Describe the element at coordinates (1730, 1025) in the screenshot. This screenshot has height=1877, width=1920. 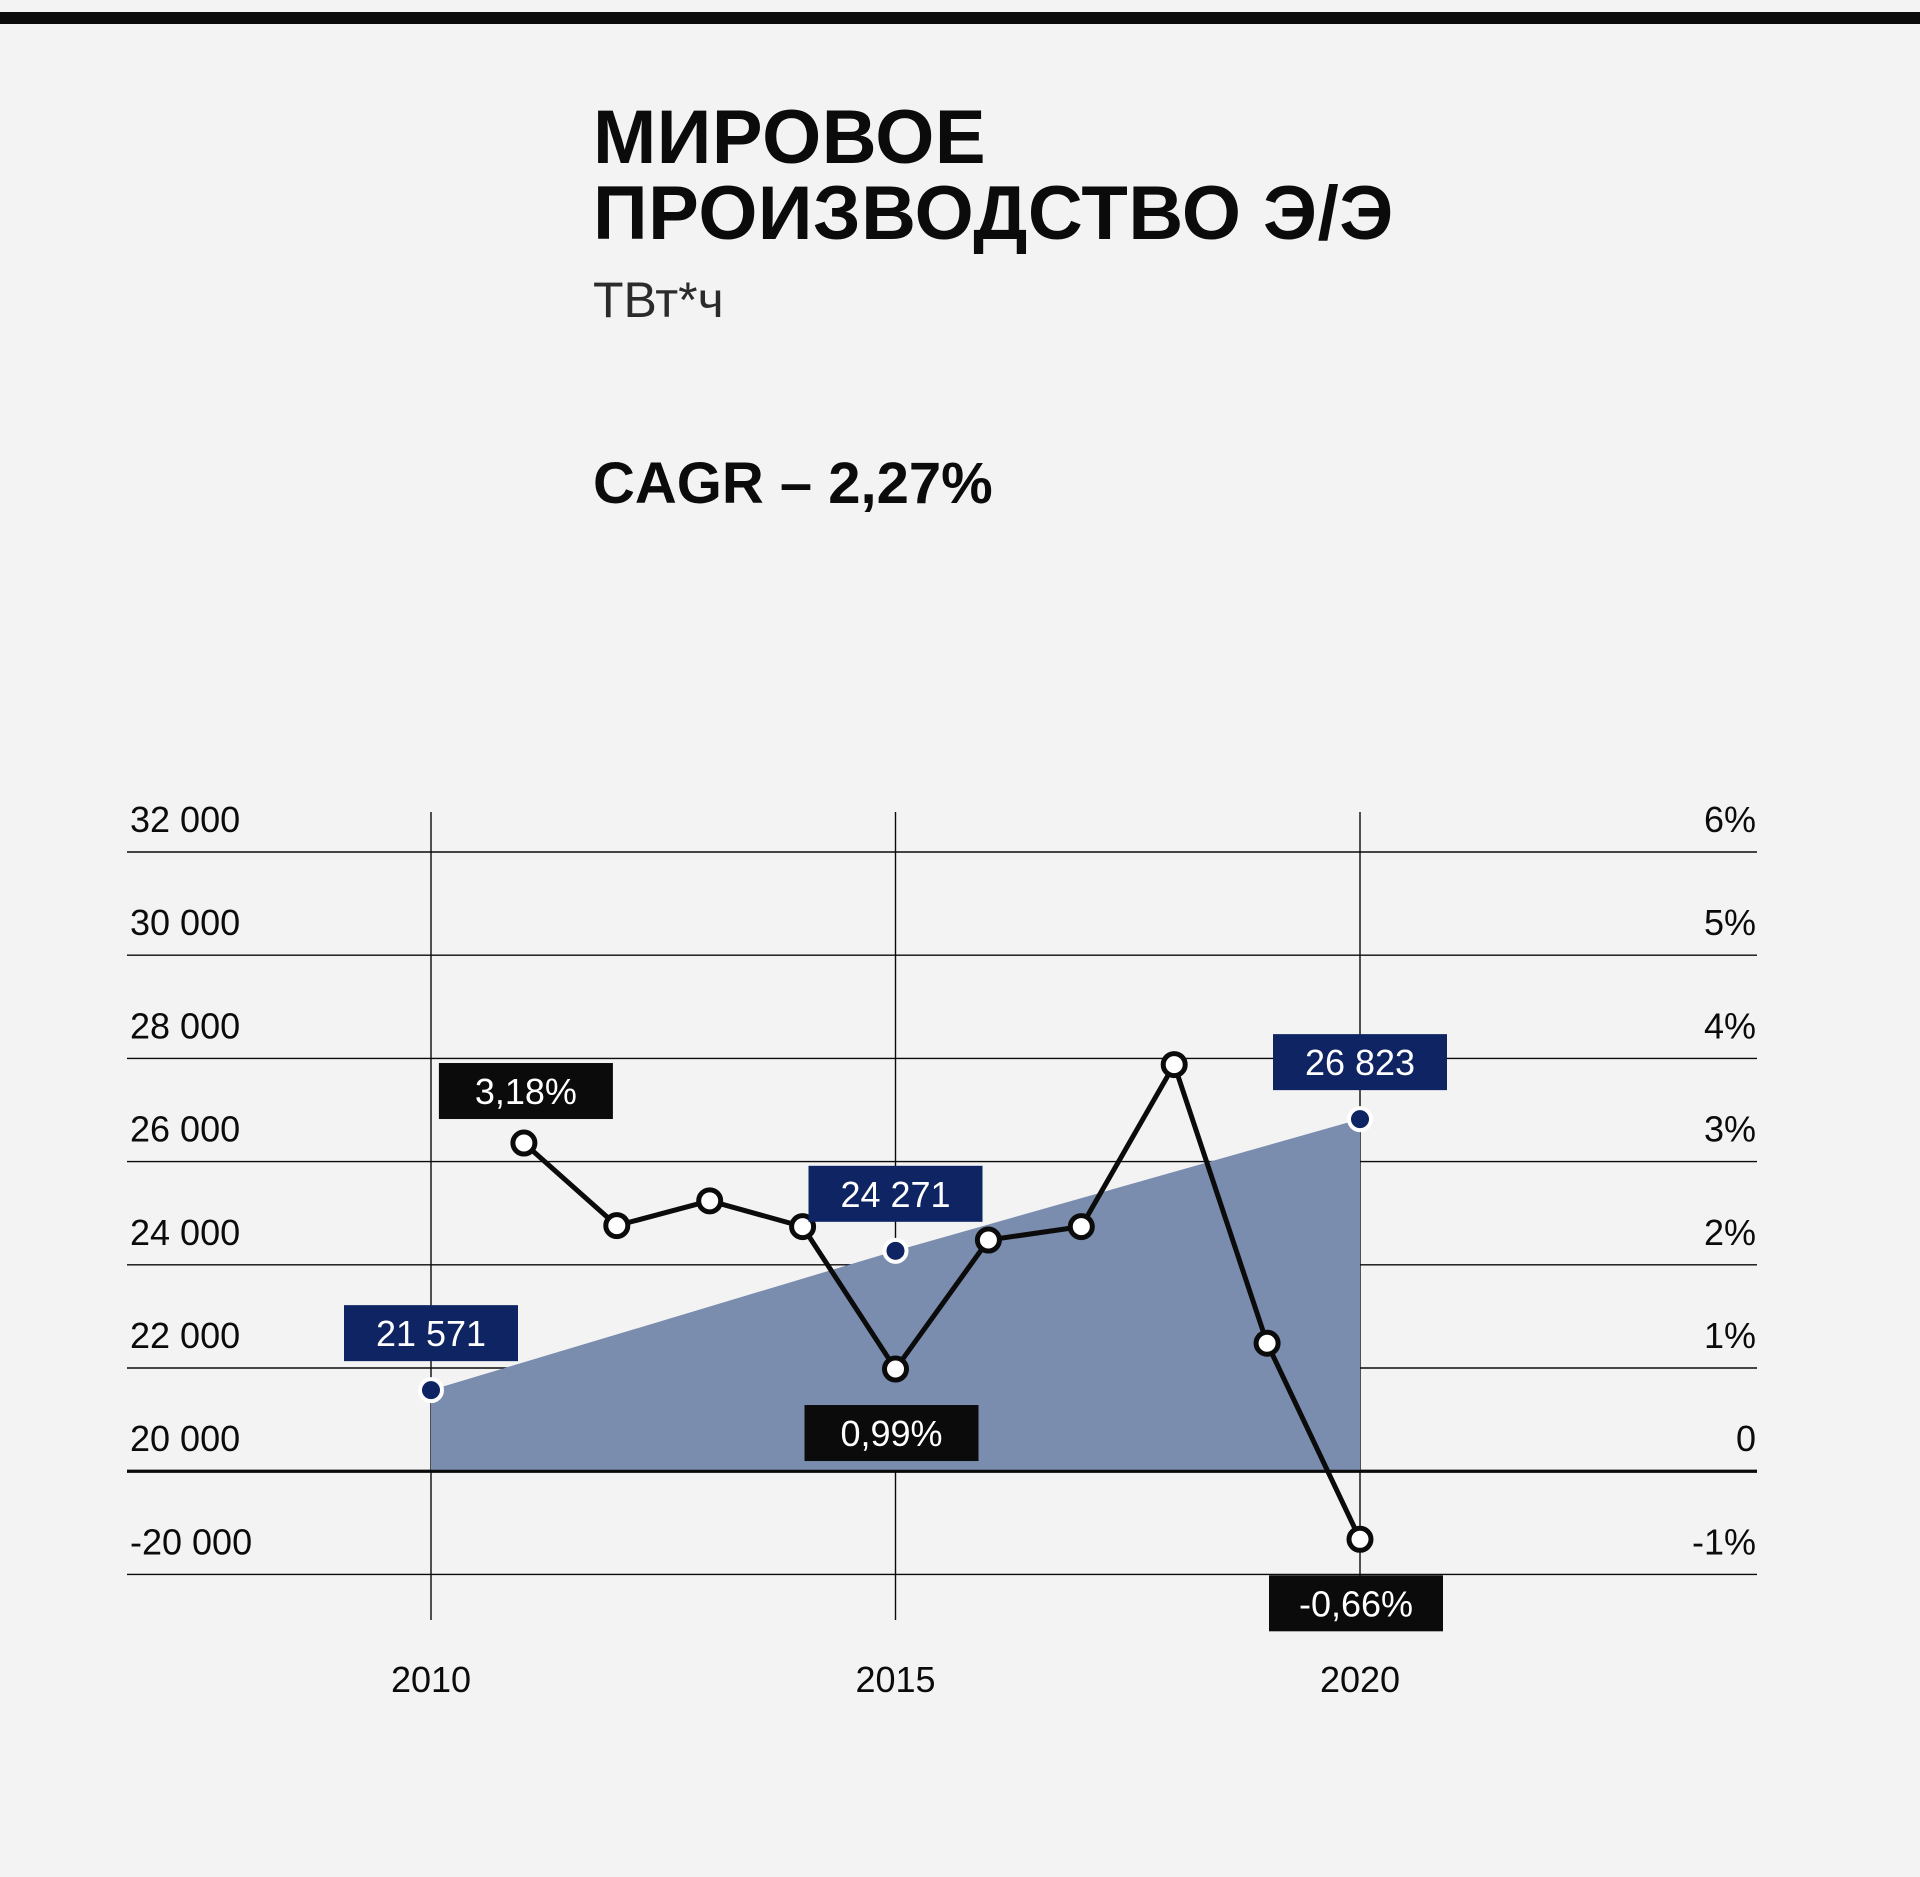
I see `y-right-tick-label: 4%` at that location.